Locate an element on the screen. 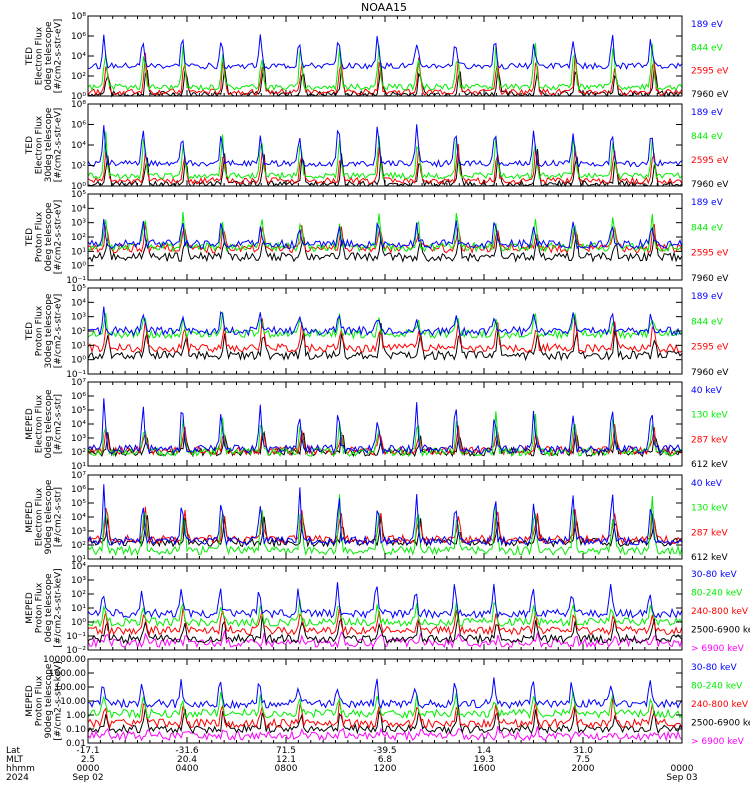 The height and width of the screenshot is (804, 750). x-tick-label-hhmm: 0400 is located at coordinates (187, 769).